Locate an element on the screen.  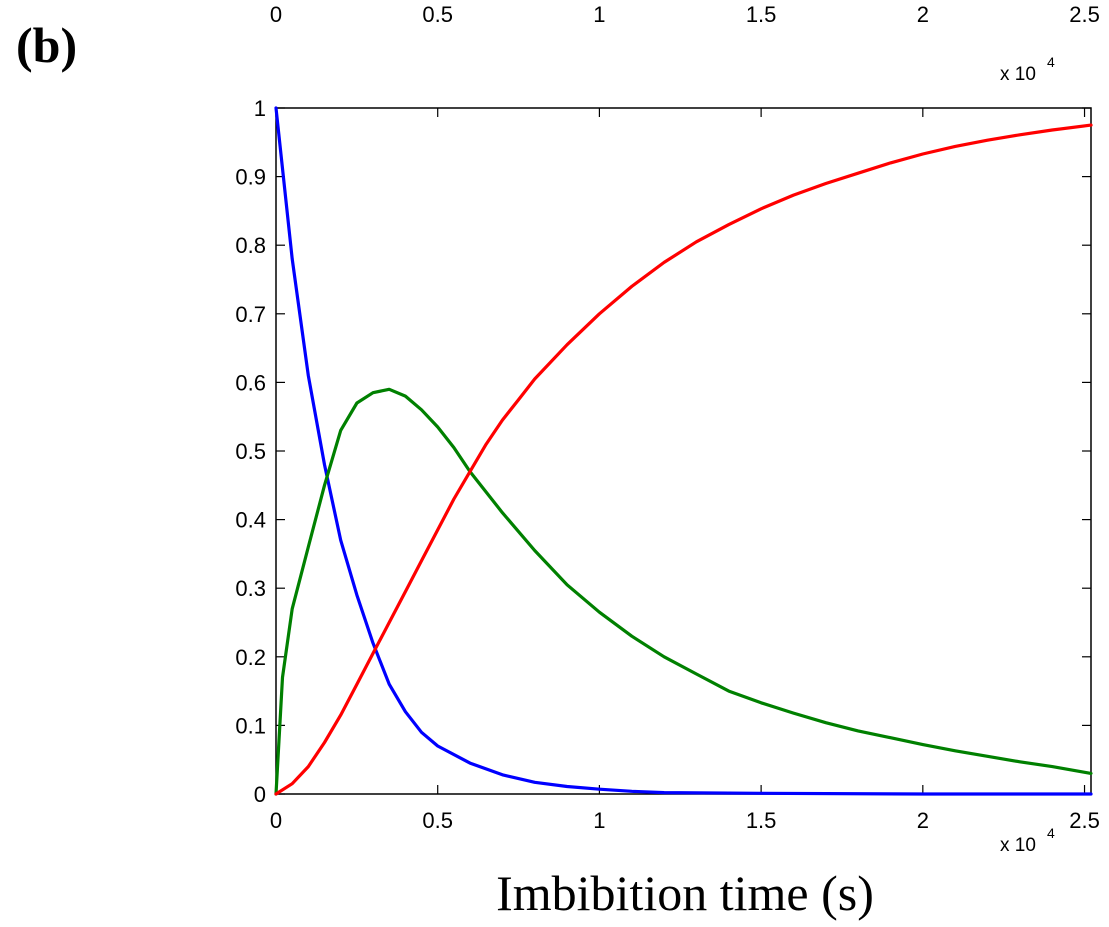
top-axis-tick-label: 1.5 is located at coordinates (761, 14).